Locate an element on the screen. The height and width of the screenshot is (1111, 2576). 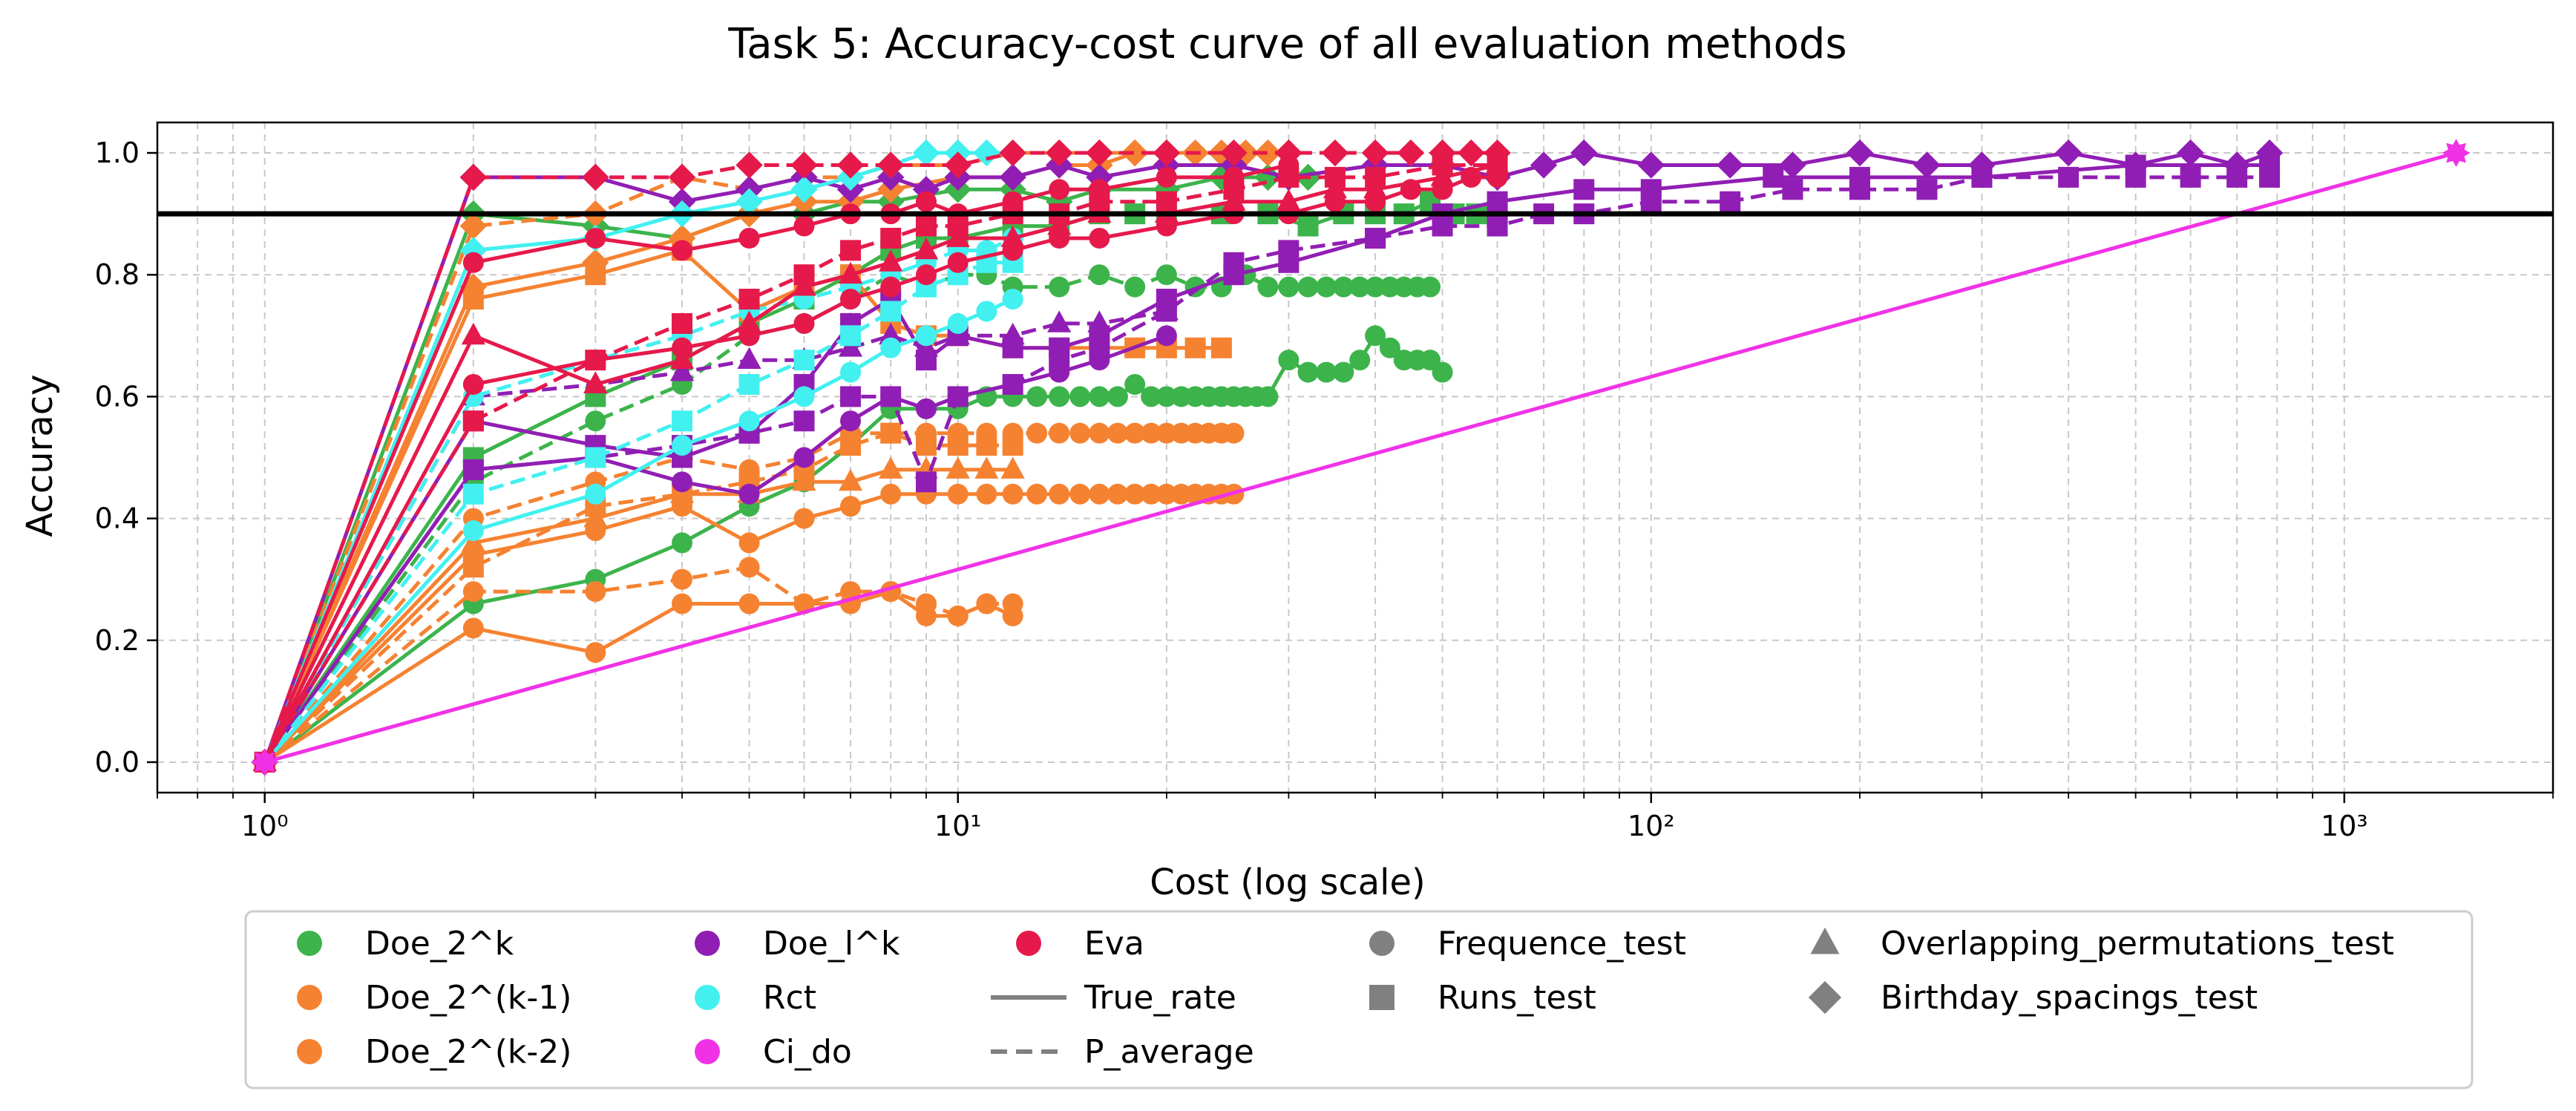
legend-item: Runs_test is located at coordinates (1482, 998).